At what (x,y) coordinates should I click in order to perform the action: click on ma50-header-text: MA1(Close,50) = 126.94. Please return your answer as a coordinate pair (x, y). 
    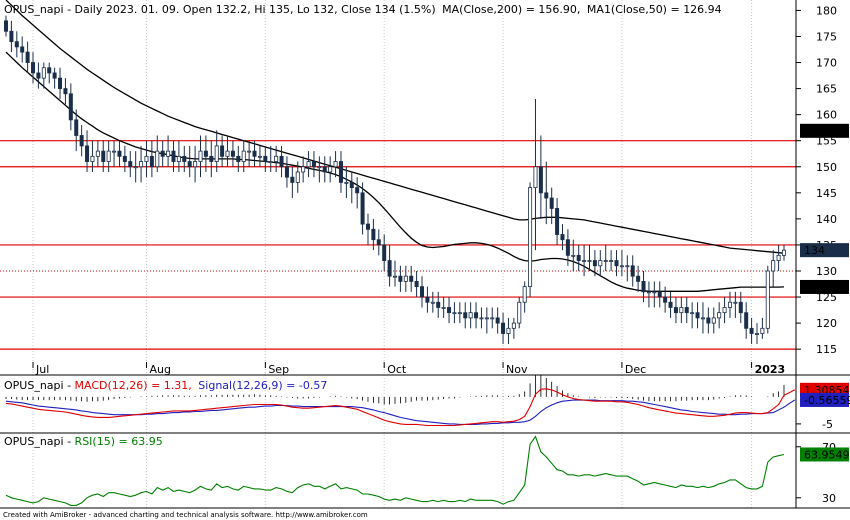
    Looking at the image, I should click on (654, 9).